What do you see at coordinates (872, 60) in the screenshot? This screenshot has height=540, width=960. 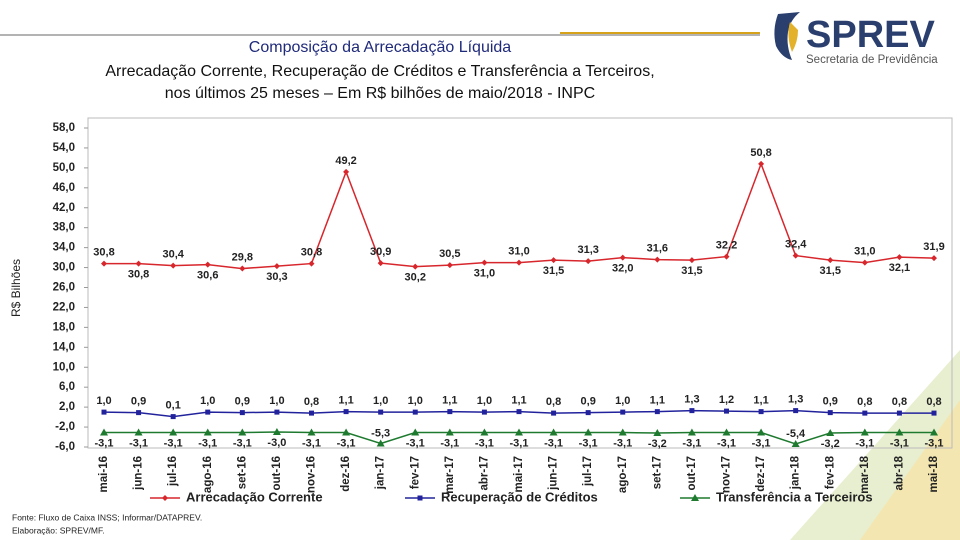 I see `logo-subtitle: Secretaria de Previdência` at bounding box center [872, 60].